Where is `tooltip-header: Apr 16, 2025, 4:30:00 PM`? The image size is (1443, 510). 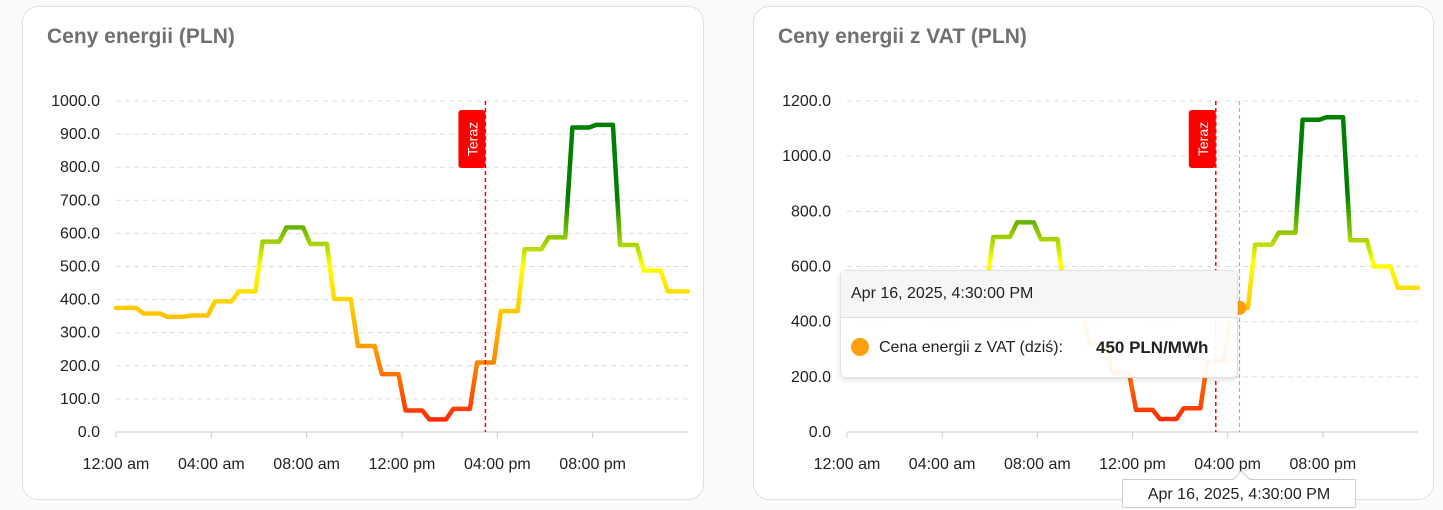
tooltip-header: Apr 16, 2025, 4:30:00 PM is located at coordinates (1039, 294).